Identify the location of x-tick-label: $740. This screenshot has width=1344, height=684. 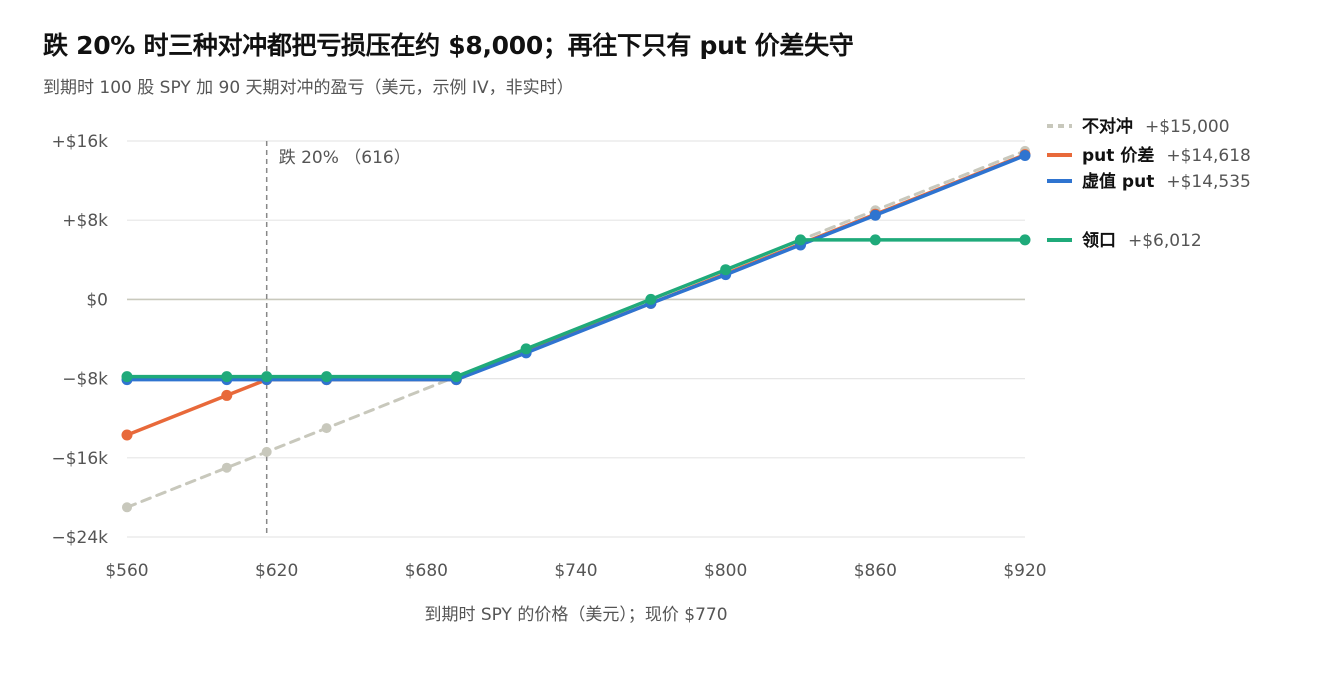
(575, 571).